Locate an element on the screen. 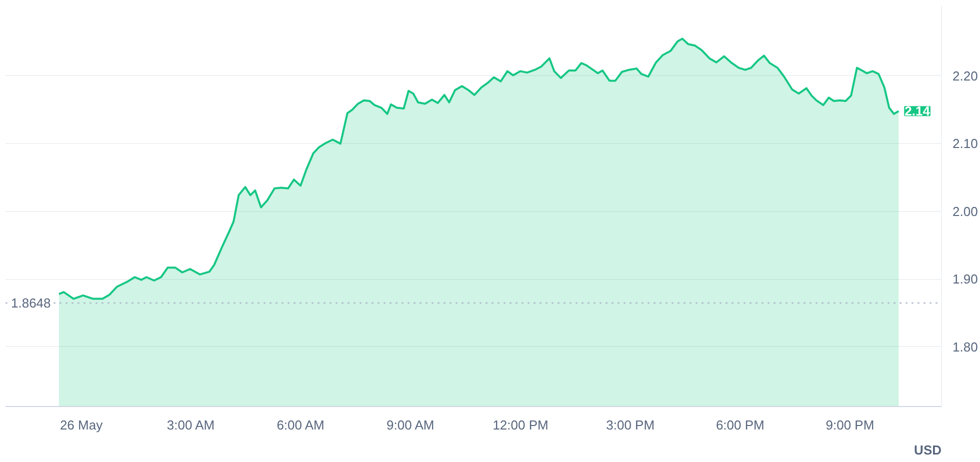 Image resolution: width=980 pixels, height=462 pixels. x-tick-label: 12:00 PM is located at coordinates (520, 425).